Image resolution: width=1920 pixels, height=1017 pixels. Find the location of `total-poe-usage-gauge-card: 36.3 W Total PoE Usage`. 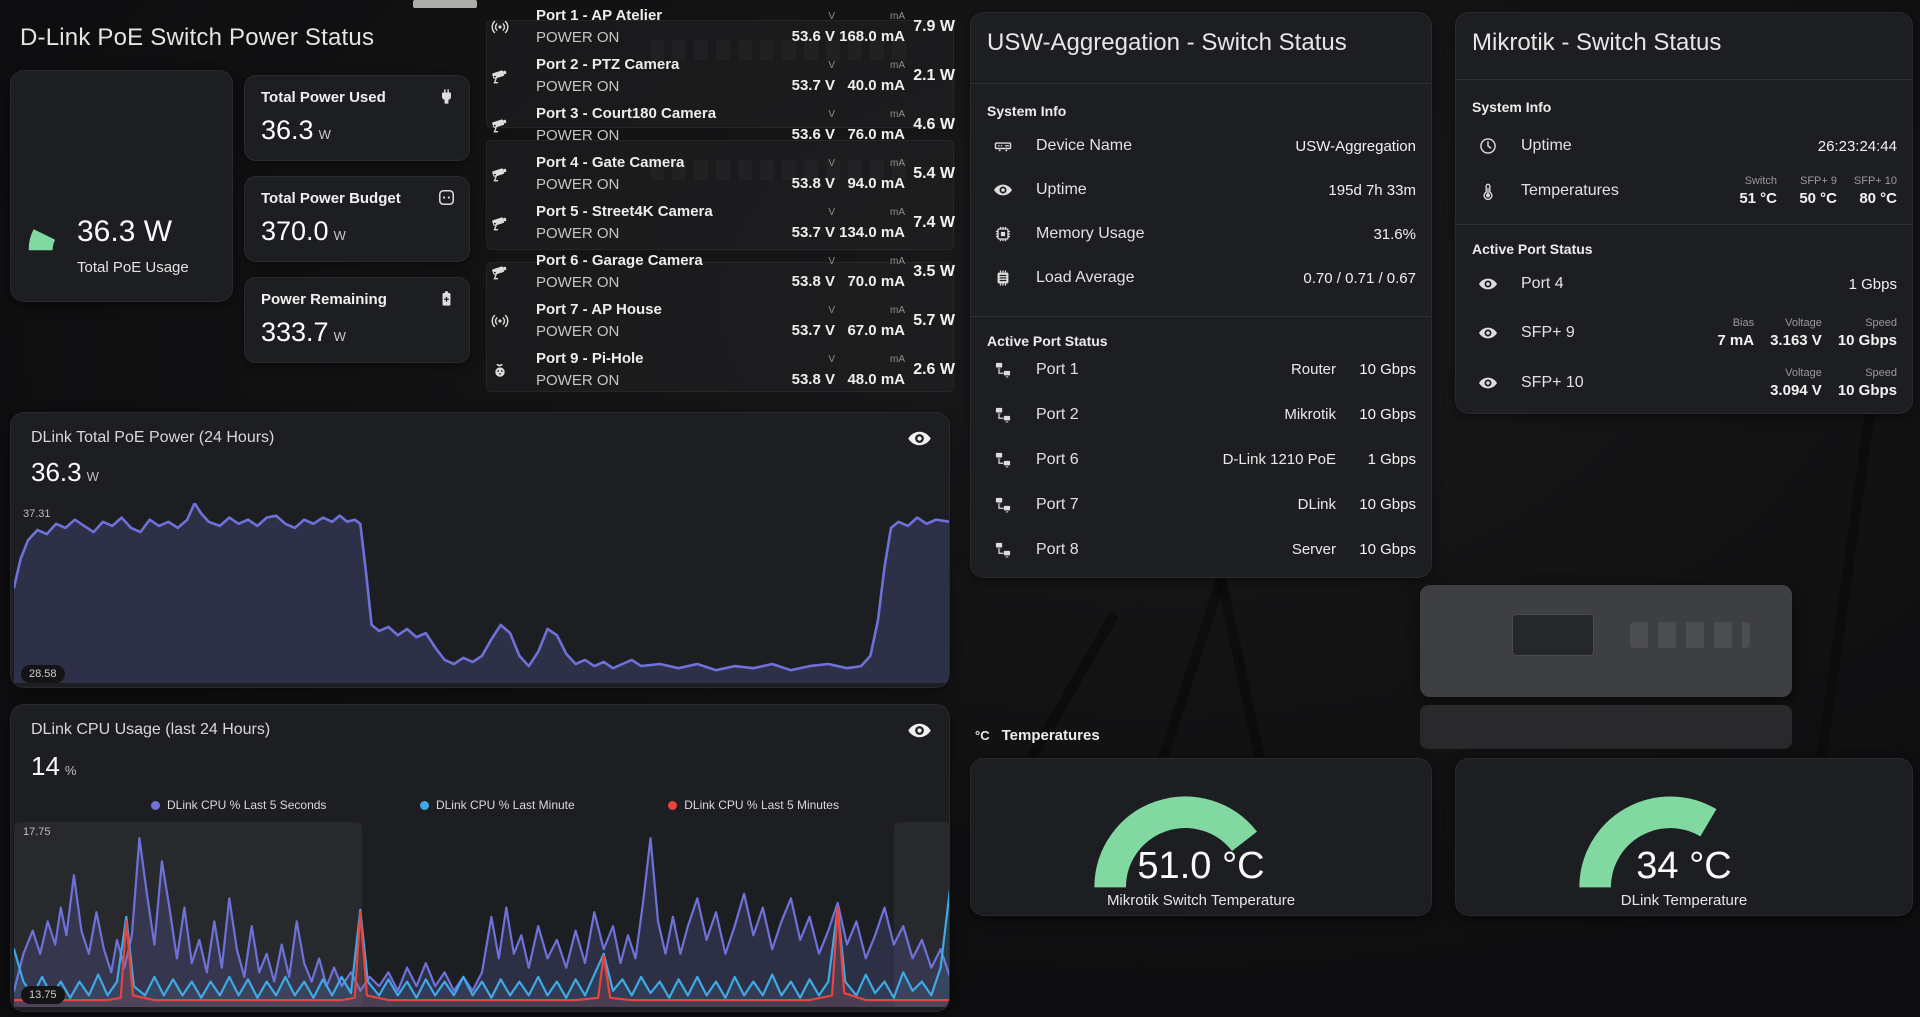

total-poe-usage-gauge-card: 36.3 W Total PoE Usage is located at coordinates (121, 186).